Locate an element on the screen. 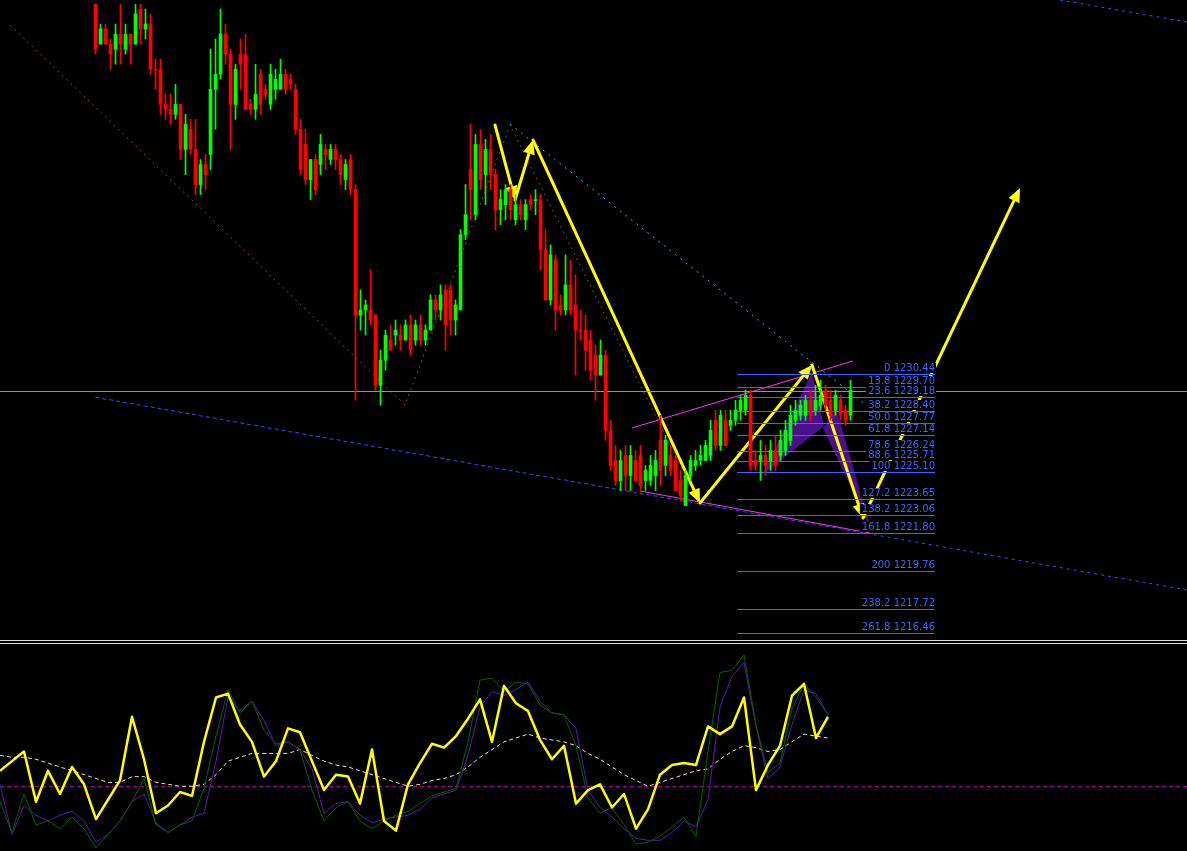  text: 78.6 1226.24 is located at coordinates (901, 444).